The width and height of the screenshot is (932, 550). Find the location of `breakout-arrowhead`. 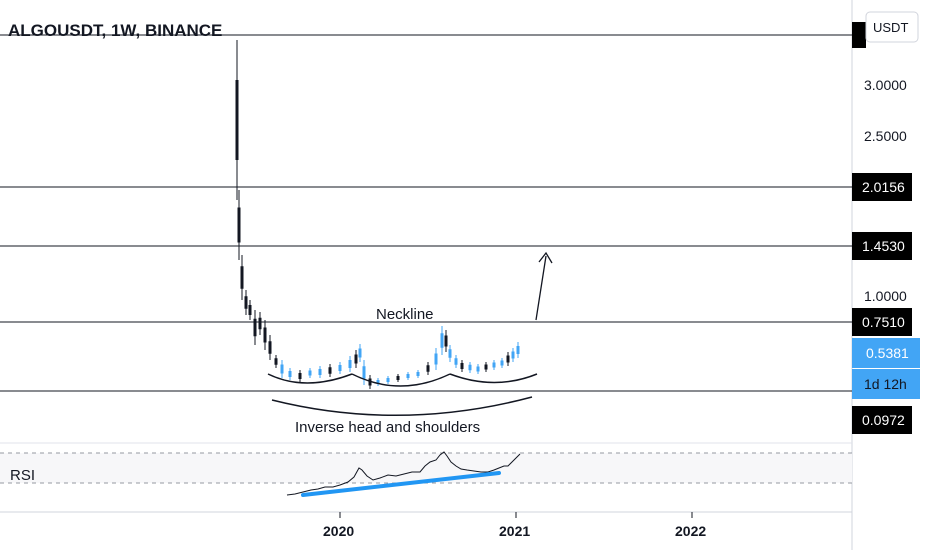

breakout-arrowhead is located at coordinates (545, 257).